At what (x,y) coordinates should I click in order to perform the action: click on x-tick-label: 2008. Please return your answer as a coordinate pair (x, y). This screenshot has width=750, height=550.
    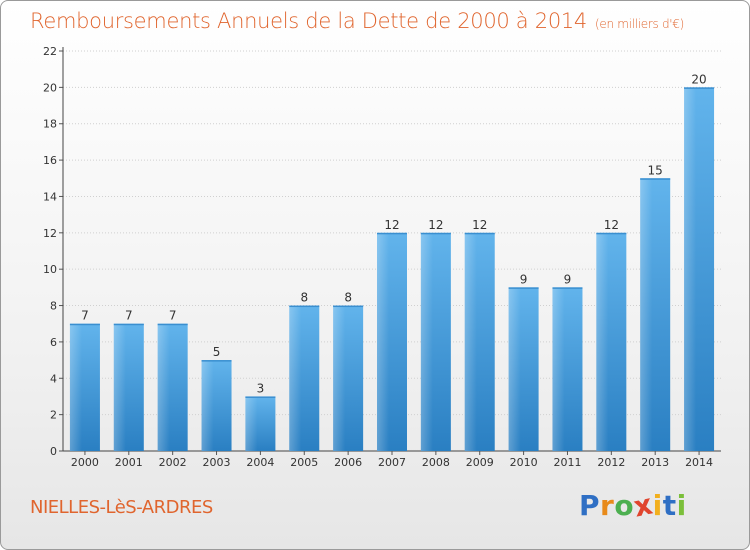
    Looking at the image, I should click on (436, 462).